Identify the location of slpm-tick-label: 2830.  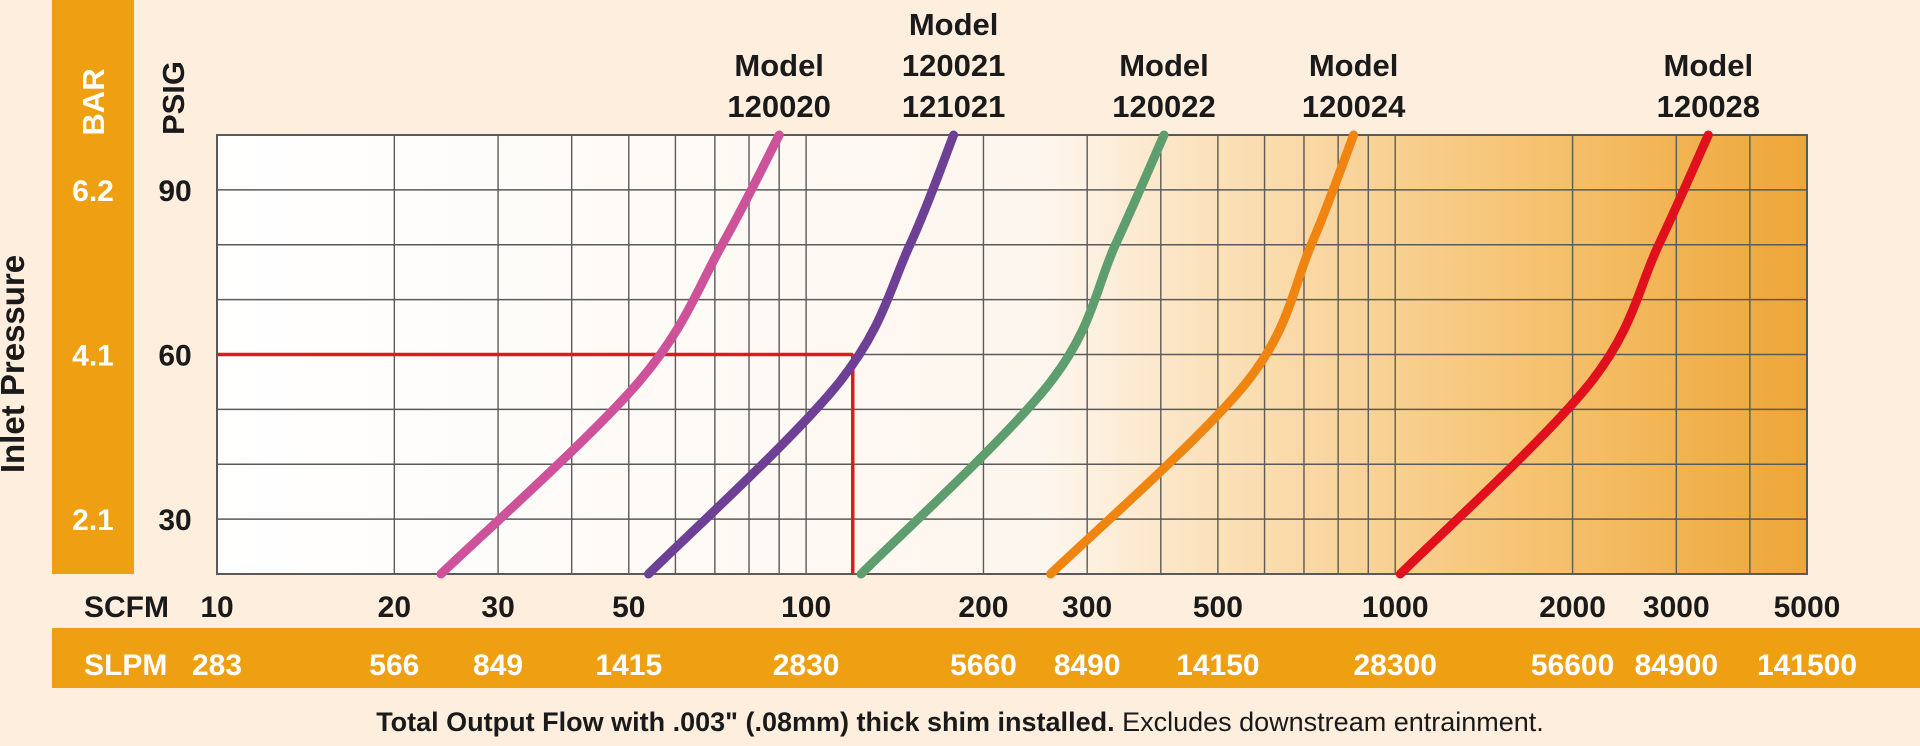
(806, 665).